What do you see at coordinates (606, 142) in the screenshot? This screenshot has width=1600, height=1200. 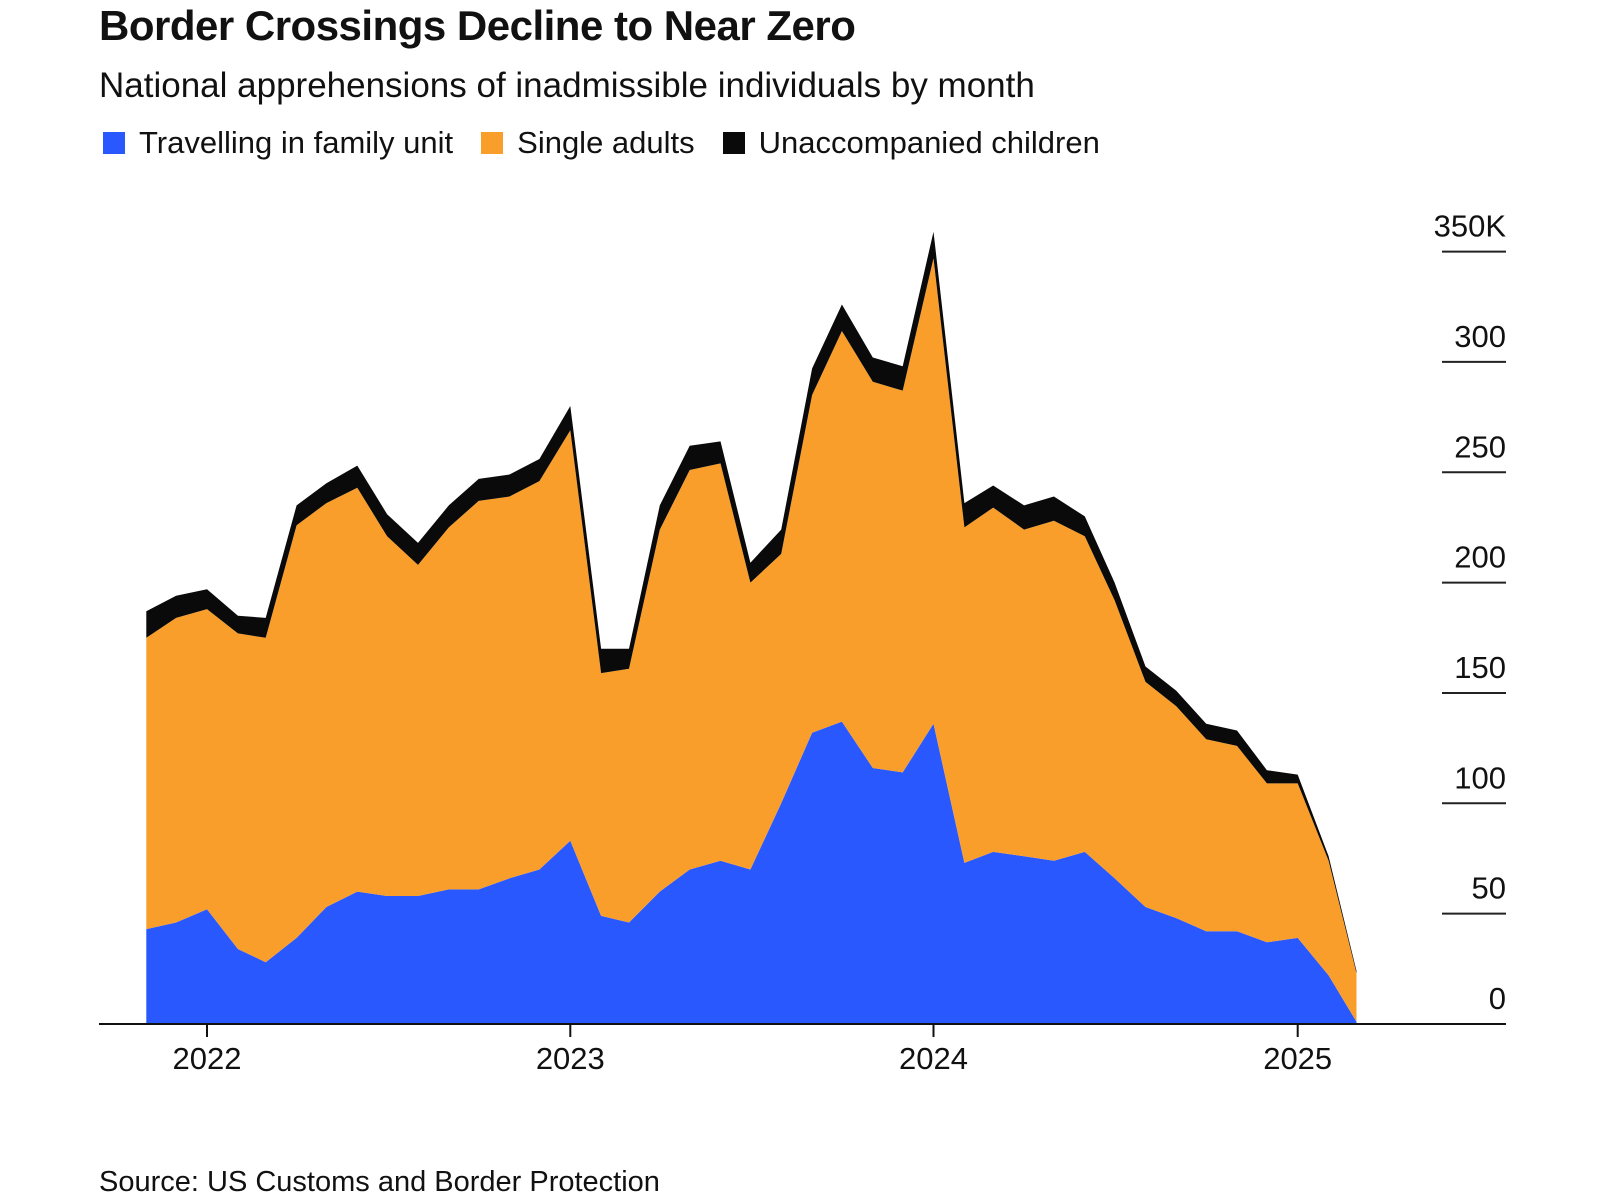 I see `legend-label-single-adults: Single adults` at bounding box center [606, 142].